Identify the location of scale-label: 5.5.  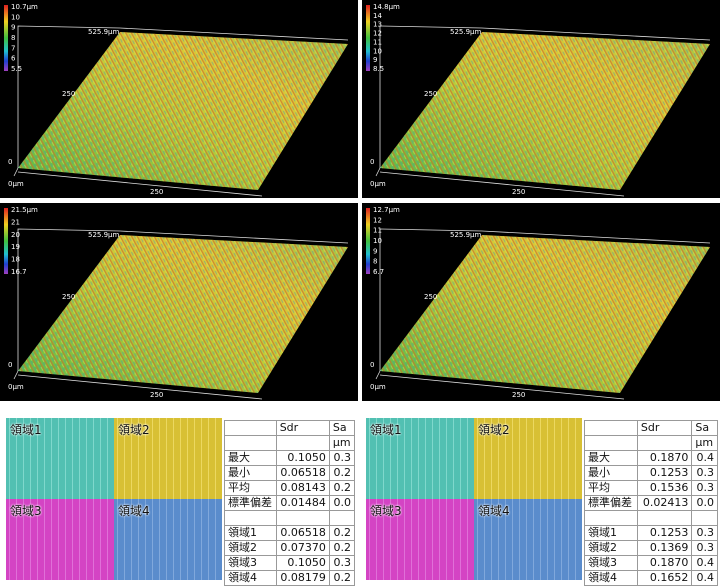
(16, 69).